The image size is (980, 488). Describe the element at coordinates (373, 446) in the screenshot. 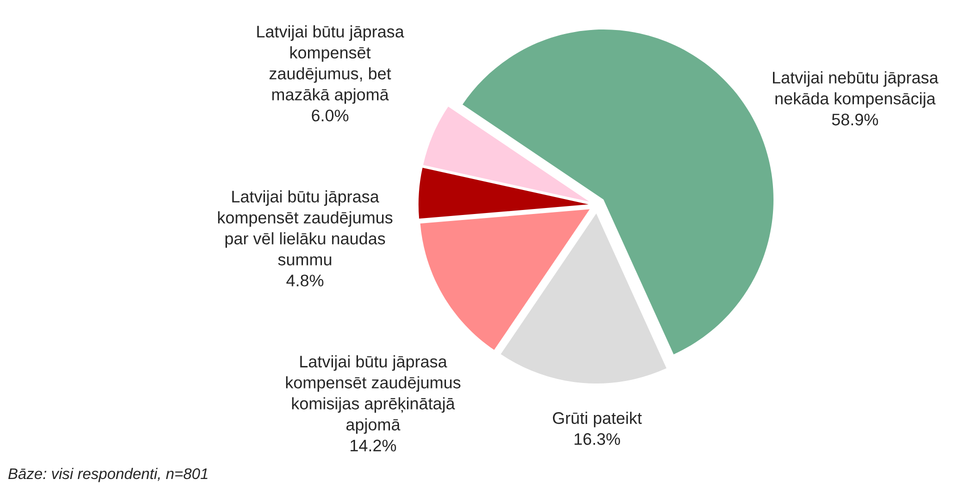

I see `data-label: 14.2%` at that location.